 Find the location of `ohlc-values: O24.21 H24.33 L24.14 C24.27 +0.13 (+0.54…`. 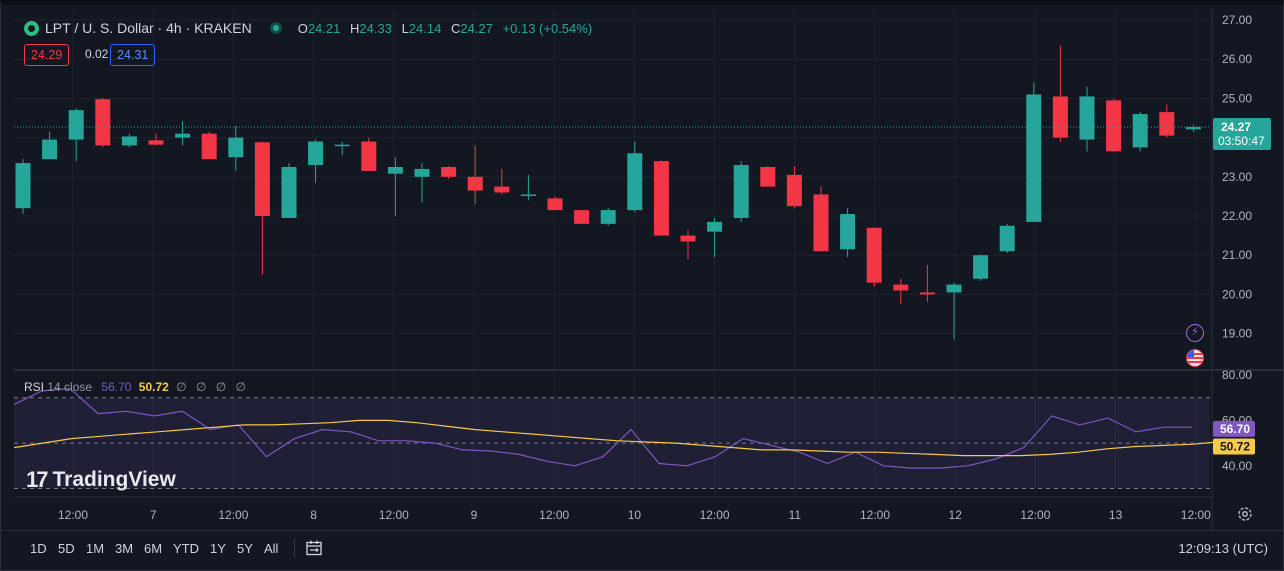

ohlc-values: O24.21 H24.33 L24.14 C24.27 +0.13 (+0.54… is located at coordinates (445, 28).